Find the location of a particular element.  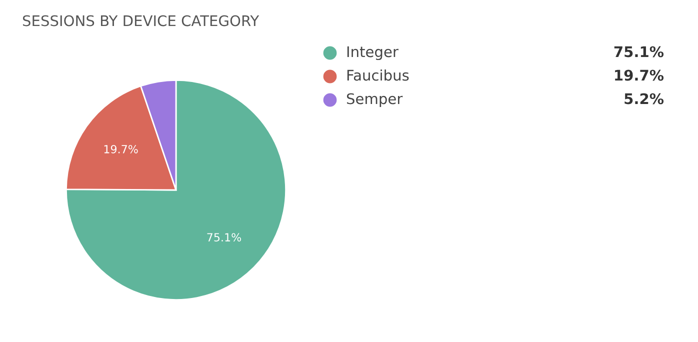

data-label: 75.1% is located at coordinates (224, 237).